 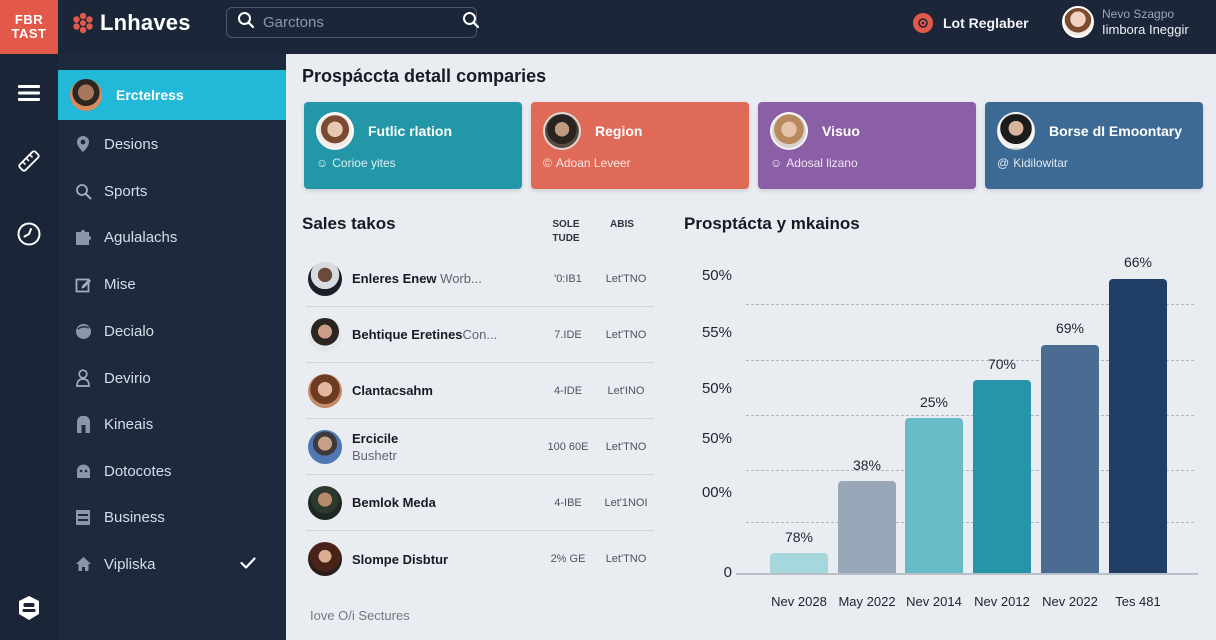 I want to click on sales-section-title: Sales takos, so click(x=349, y=223).